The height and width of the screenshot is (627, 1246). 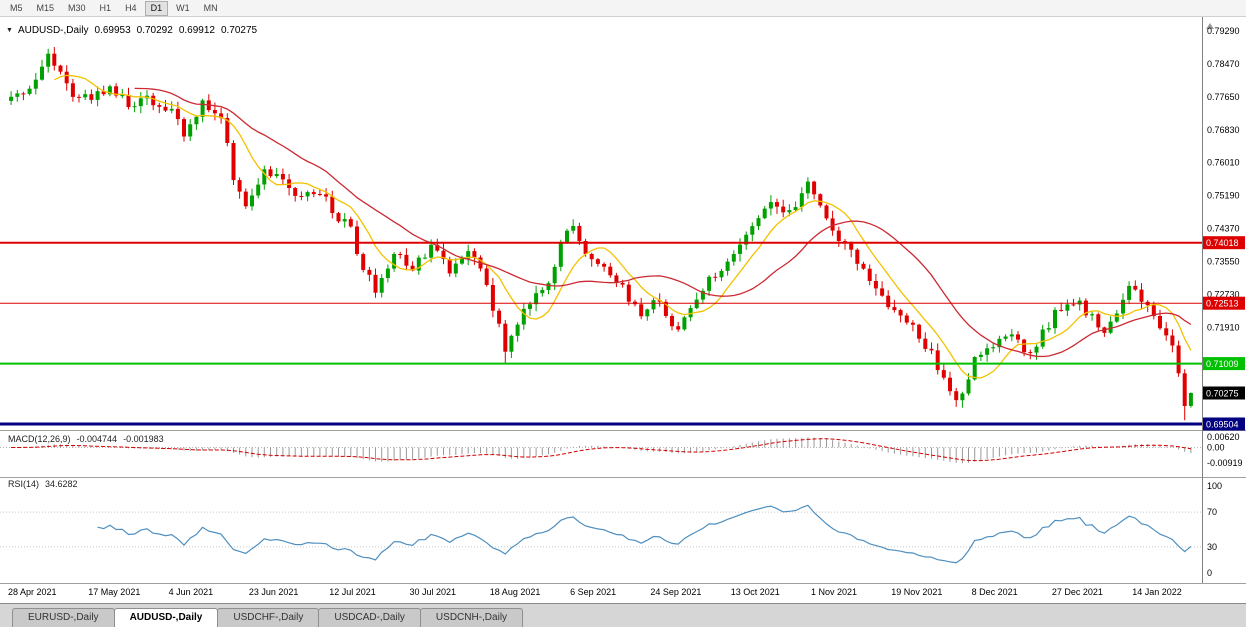 I want to click on price-axis-label: 0.74370, so click(x=1223, y=229).